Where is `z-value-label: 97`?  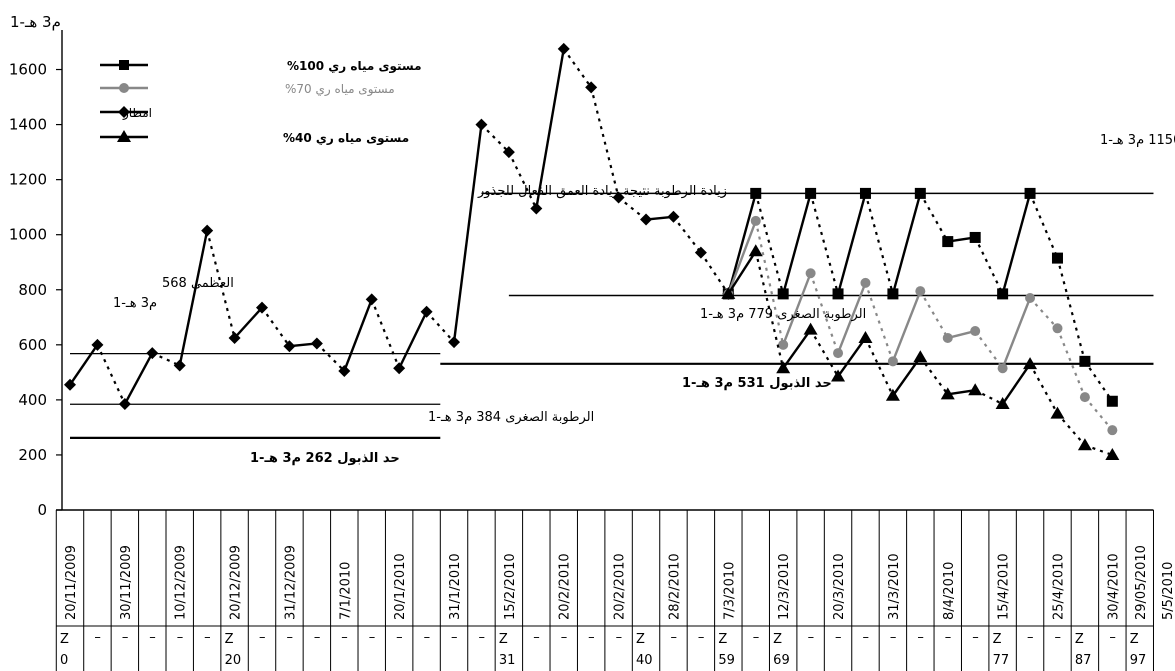 z-value-label: 97 is located at coordinates (1138, 660).